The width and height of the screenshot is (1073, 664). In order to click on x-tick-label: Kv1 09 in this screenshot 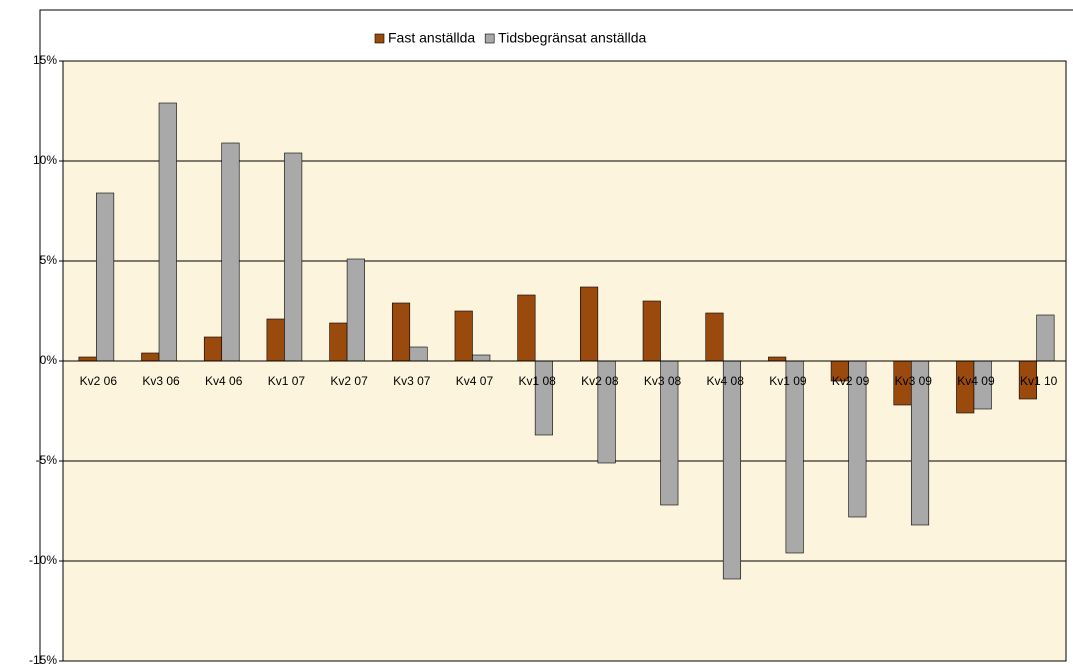, I will do `click(788, 381)`.